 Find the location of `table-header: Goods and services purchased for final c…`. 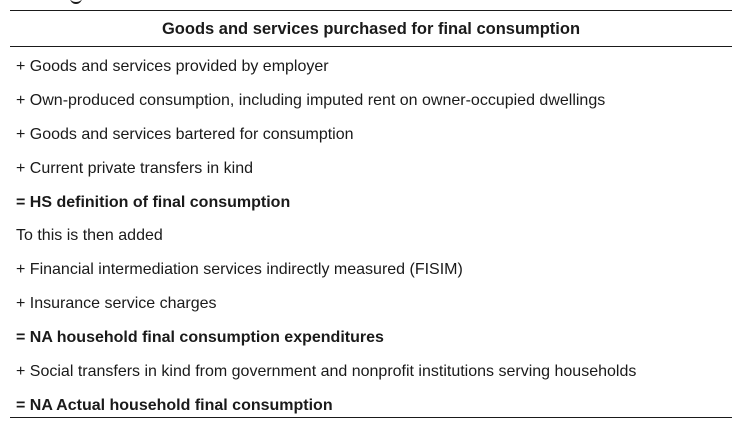

table-header: Goods and services purchased for final c… is located at coordinates (371, 29).